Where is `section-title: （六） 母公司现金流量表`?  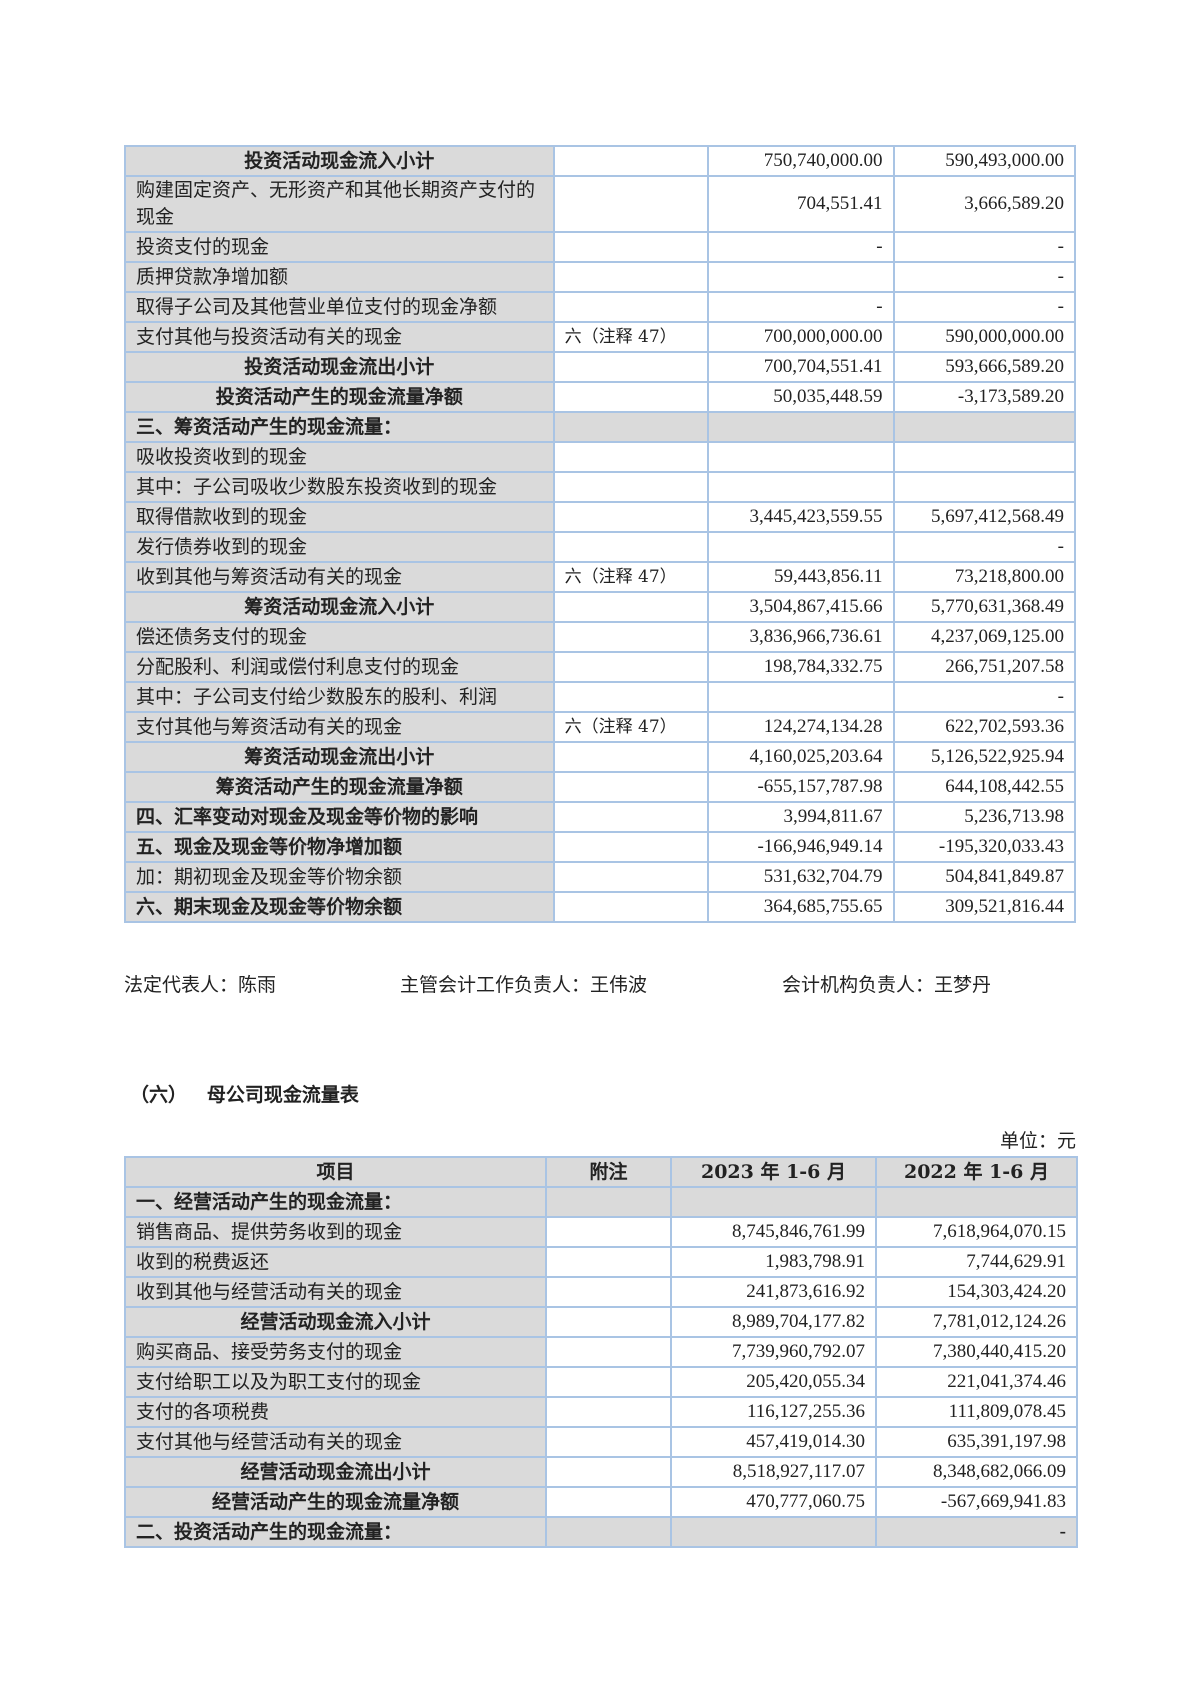
section-title: （六） 母公司现金流量表 is located at coordinates (244, 1095).